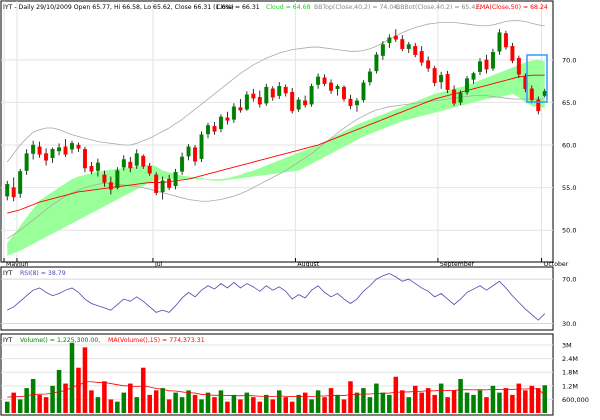 Image resolution: width=600 pixels, height=420 pixels. I want to click on price-x-axis: May Jun Jul August September October, so click(286, 263).